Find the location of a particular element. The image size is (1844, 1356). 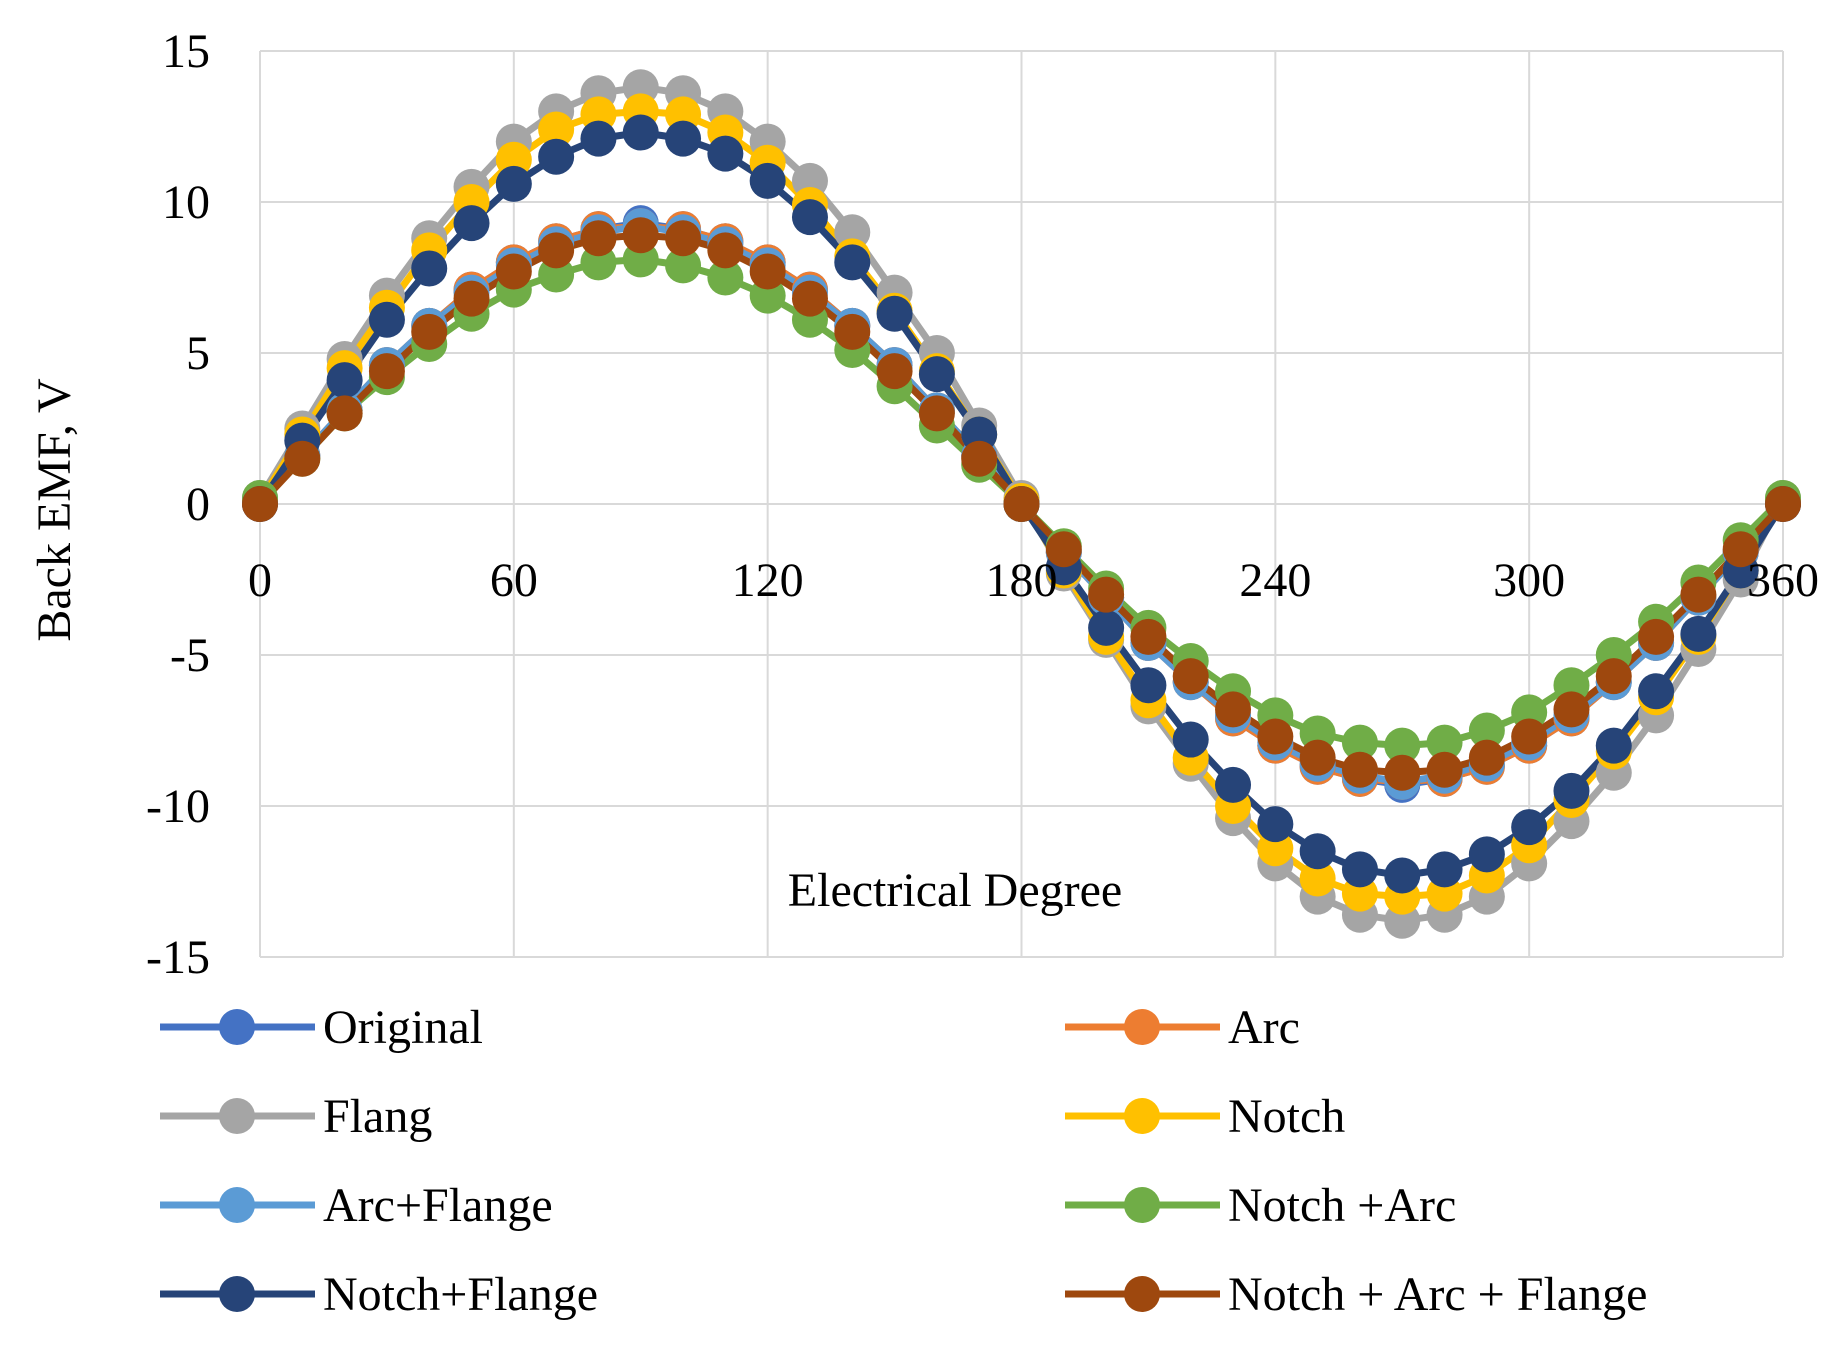

legend-entry: Notch +Arc is located at coordinates (1260, 1205).